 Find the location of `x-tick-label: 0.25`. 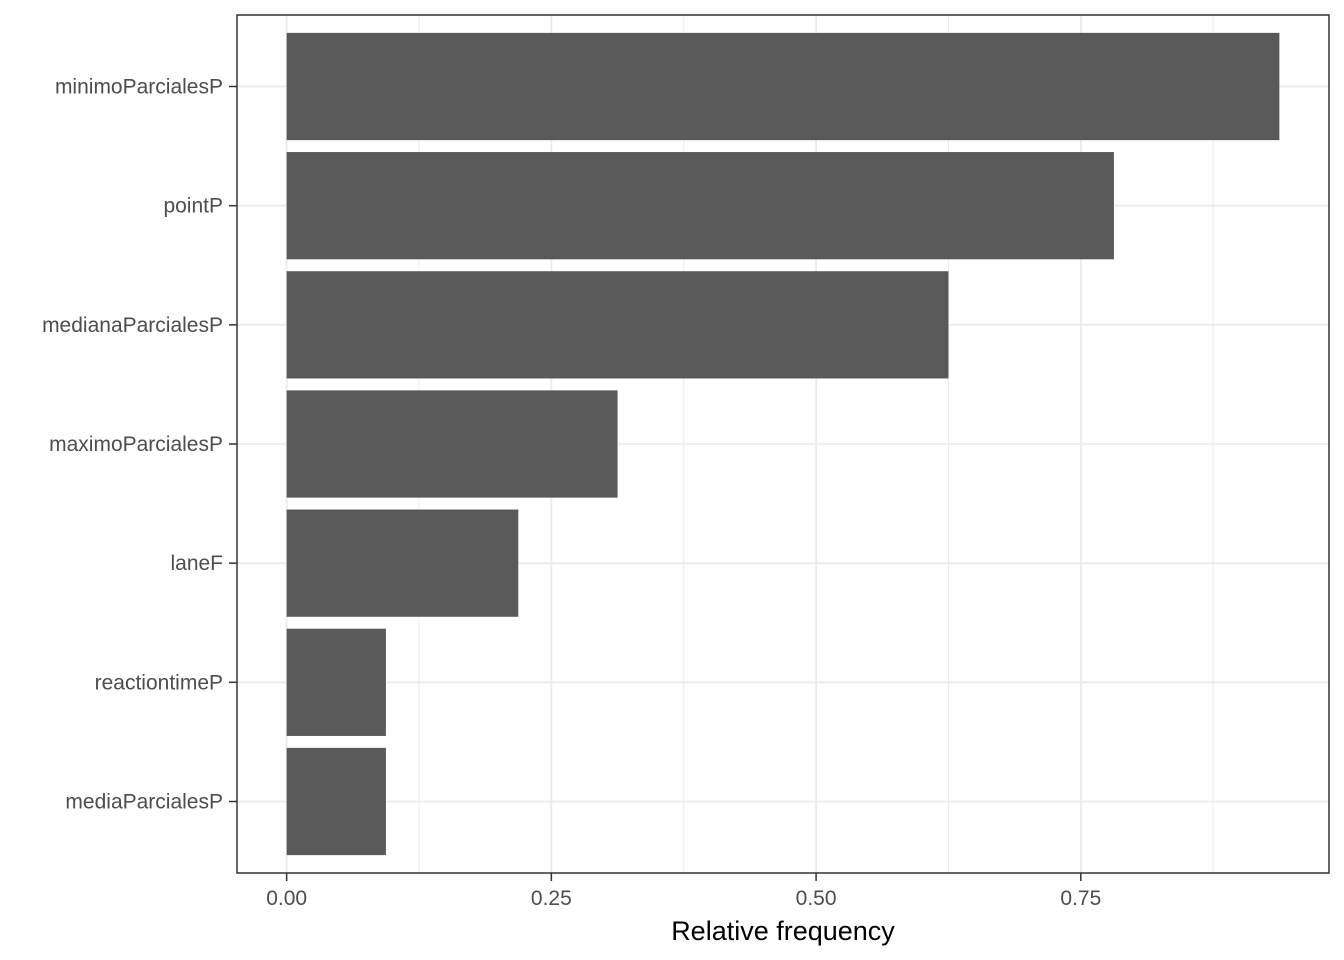

x-tick-label: 0.25 is located at coordinates (551, 898).